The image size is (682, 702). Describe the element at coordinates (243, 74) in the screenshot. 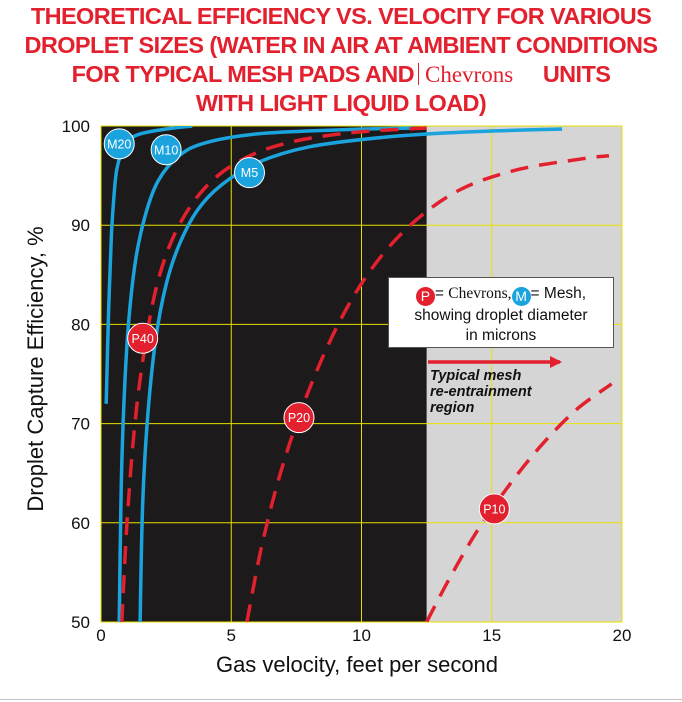

I see `title-line-3-start: FOR TYPICAL MESH PADS AND` at that location.